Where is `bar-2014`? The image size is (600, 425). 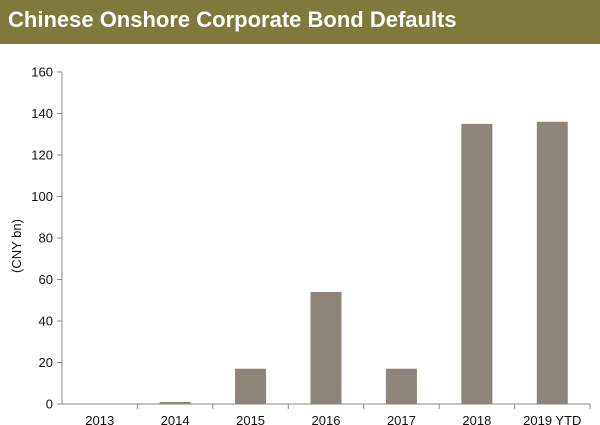
bar-2014 is located at coordinates (175, 402).